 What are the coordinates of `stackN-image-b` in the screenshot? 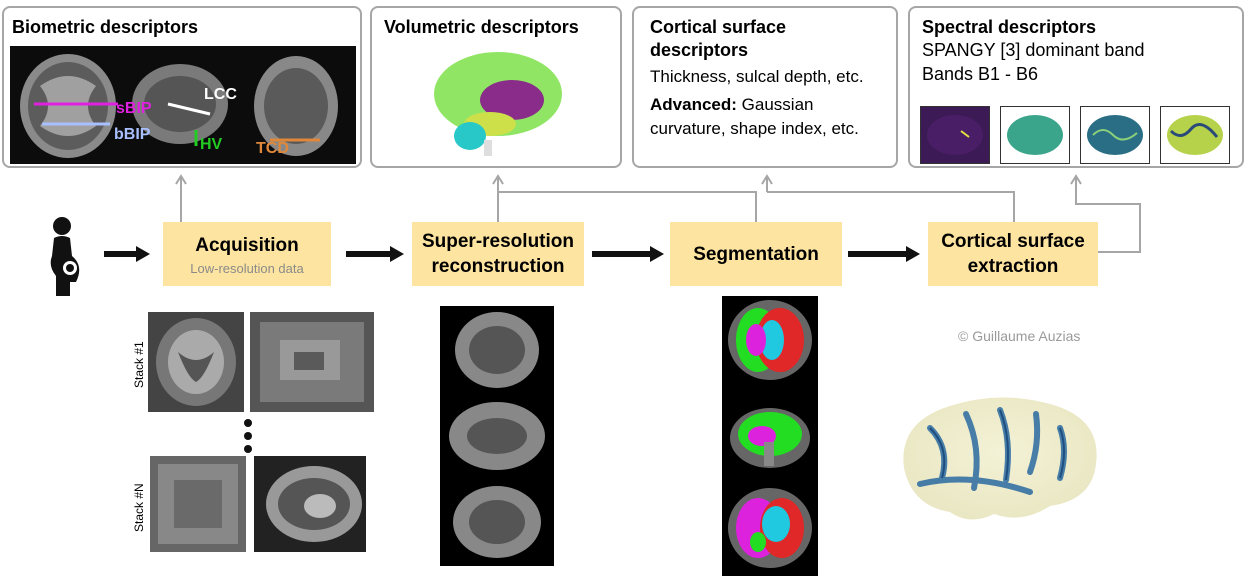 It's located at (310, 504).